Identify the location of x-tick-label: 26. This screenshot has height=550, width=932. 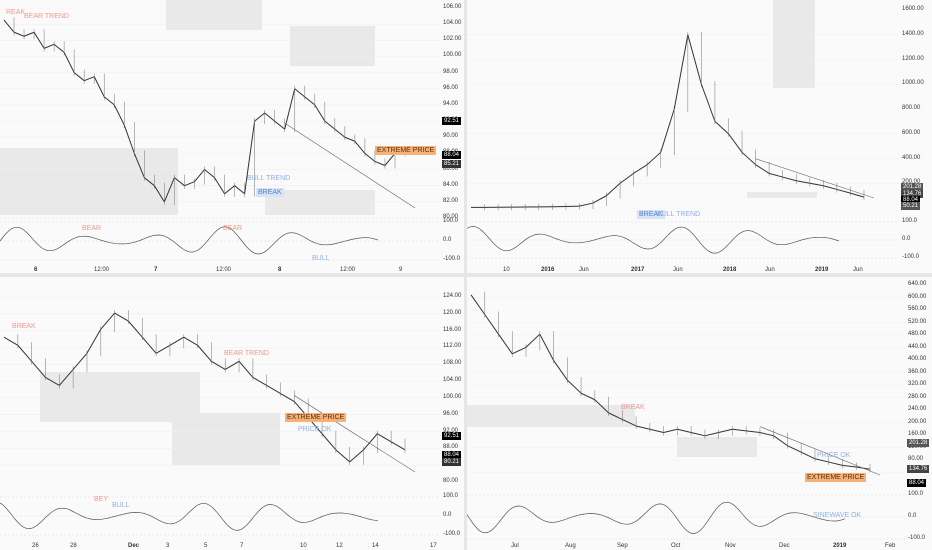
(35, 546).